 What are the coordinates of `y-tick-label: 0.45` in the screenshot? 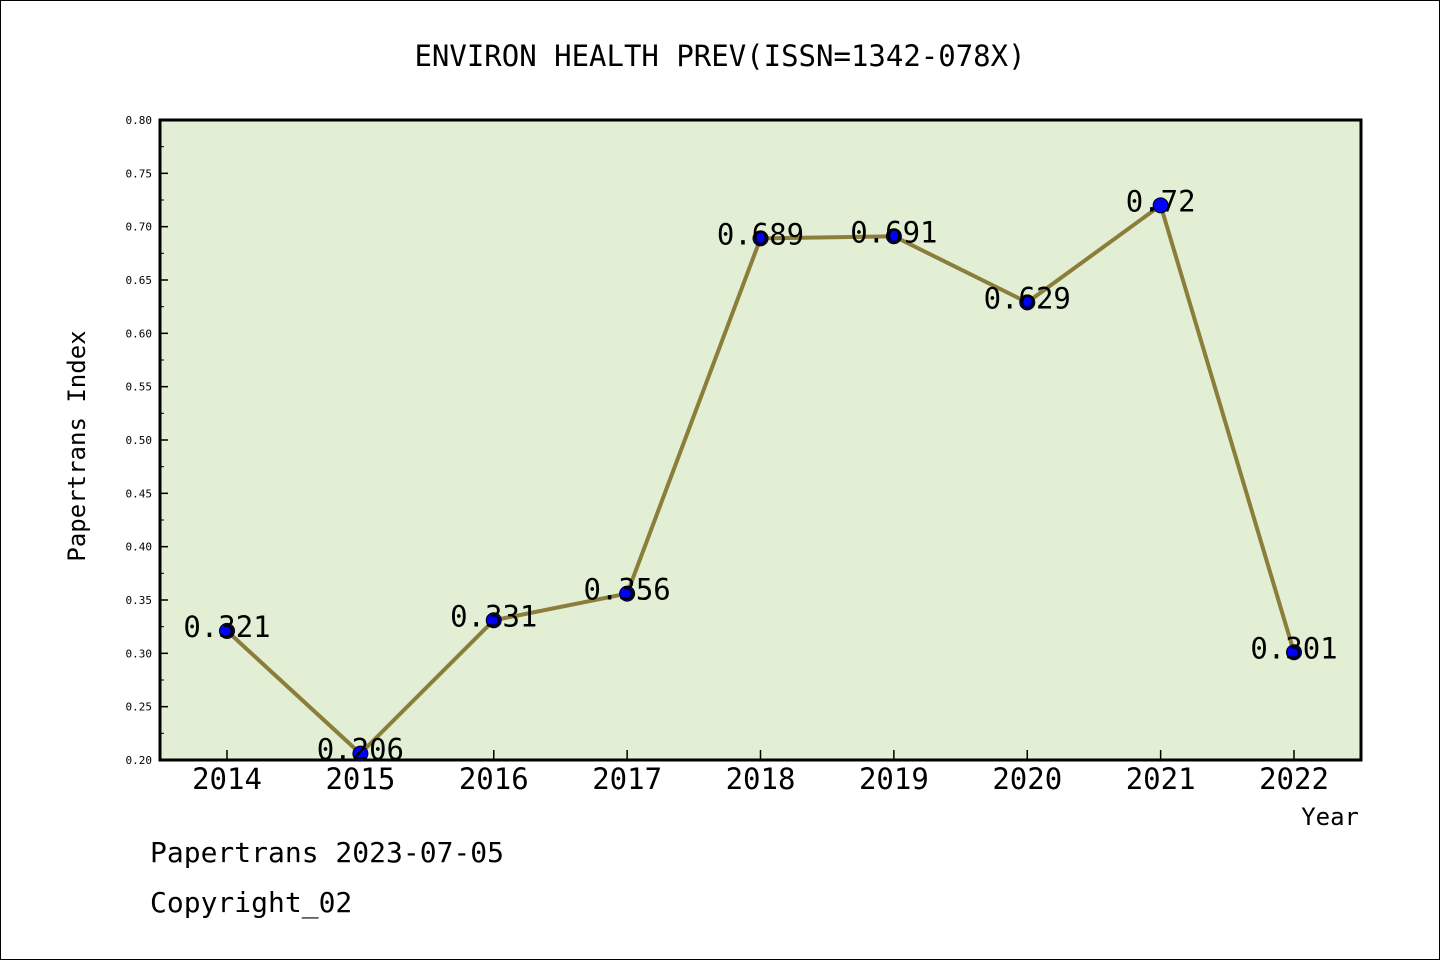 It's located at (139, 493).